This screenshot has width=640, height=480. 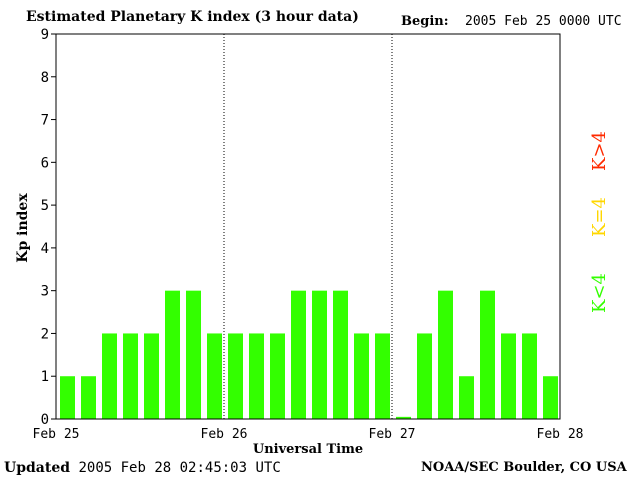 What do you see at coordinates (179, 468) in the screenshot?
I see `updated-value: 2005 Feb 28 02:45:03 UTC` at bounding box center [179, 468].